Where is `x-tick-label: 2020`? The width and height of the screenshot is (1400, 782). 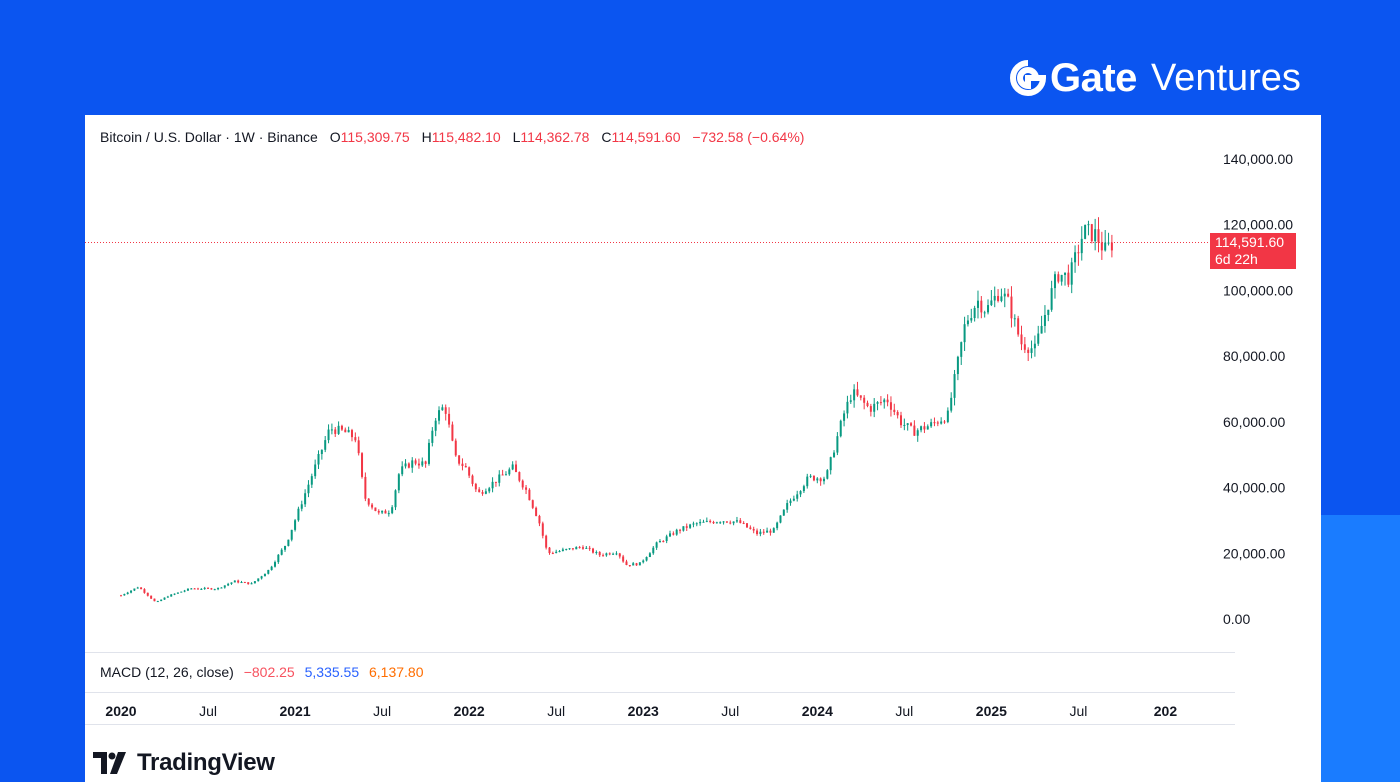 x-tick-label: 2020 is located at coordinates (120, 711).